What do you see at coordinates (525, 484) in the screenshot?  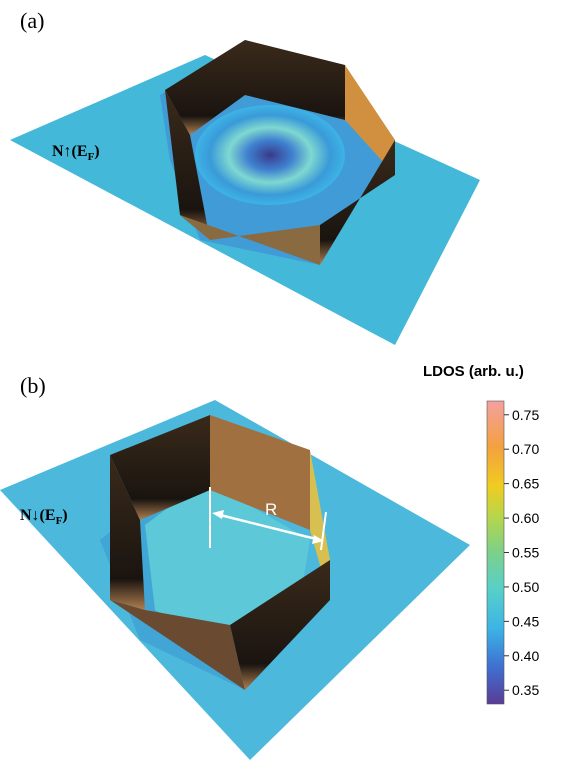 I see `tick-label: 0.65` at bounding box center [525, 484].